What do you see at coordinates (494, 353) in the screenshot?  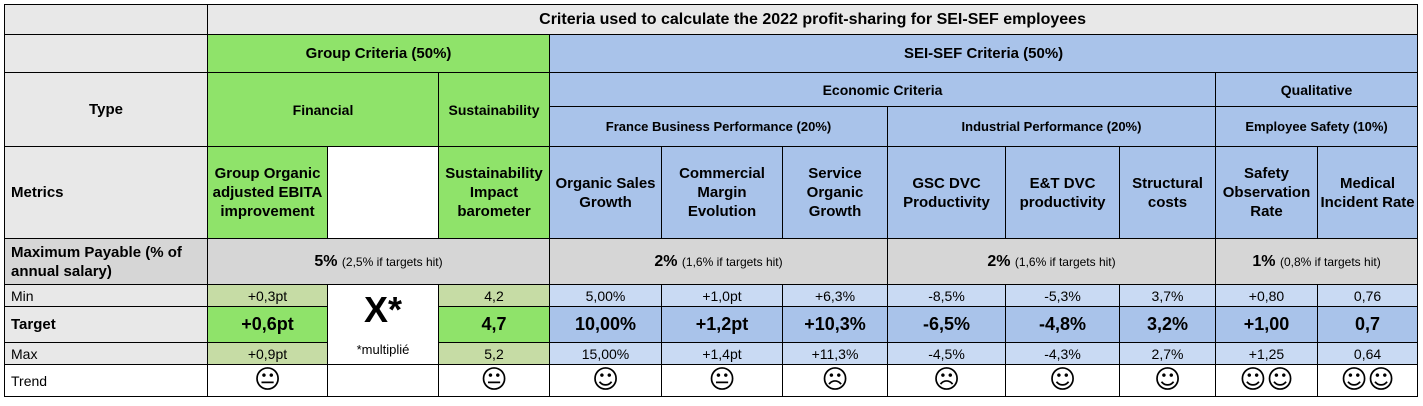 I see `max-value: 5,2` at bounding box center [494, 353].